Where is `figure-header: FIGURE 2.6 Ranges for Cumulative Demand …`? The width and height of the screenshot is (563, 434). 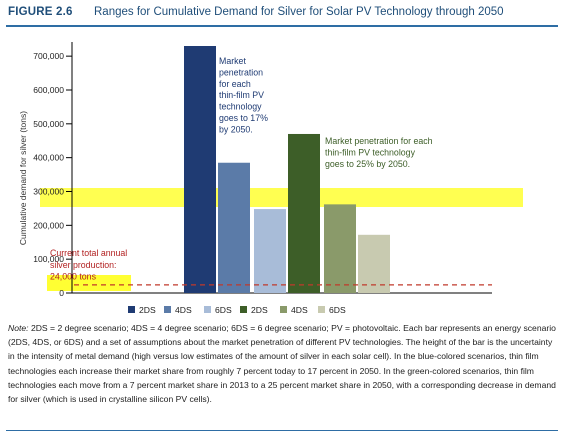 figure-header: FIGURE 2.6 Ranges for Cumulative Demand … is located at coordinates (281, 12).